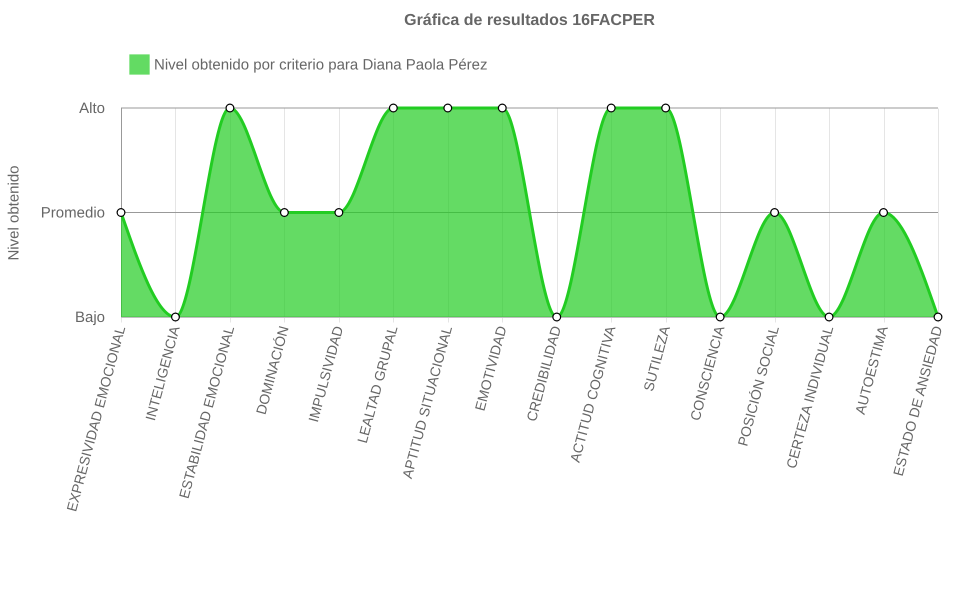  What do you see at coordinates (72, 213) in the screenshot?
I see `ref-line-label: Promedio` at bounding box center [72, 213].